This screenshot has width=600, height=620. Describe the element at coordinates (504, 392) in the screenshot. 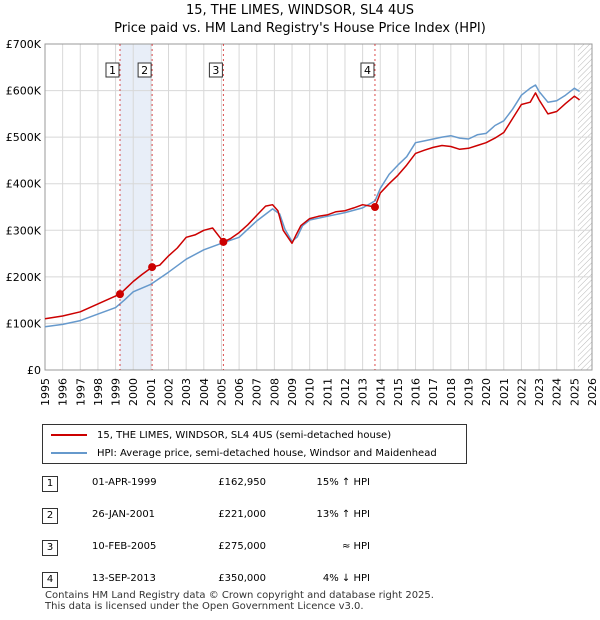

I see `x-tick-label: 2021` at that location.